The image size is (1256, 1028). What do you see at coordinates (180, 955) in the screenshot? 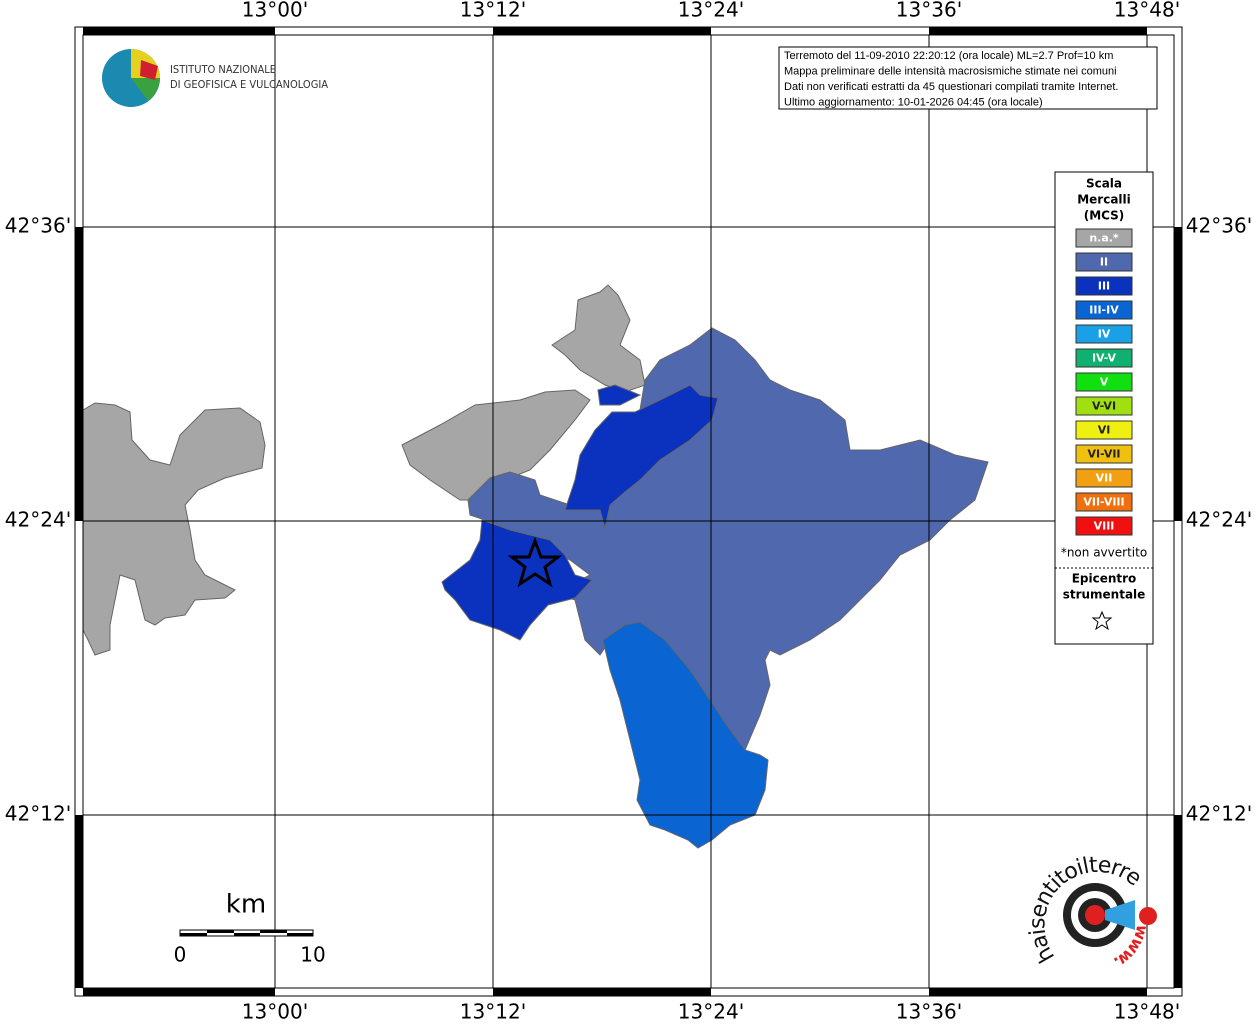
I see `scale-tick: 0` at bounding box center [180, 955].